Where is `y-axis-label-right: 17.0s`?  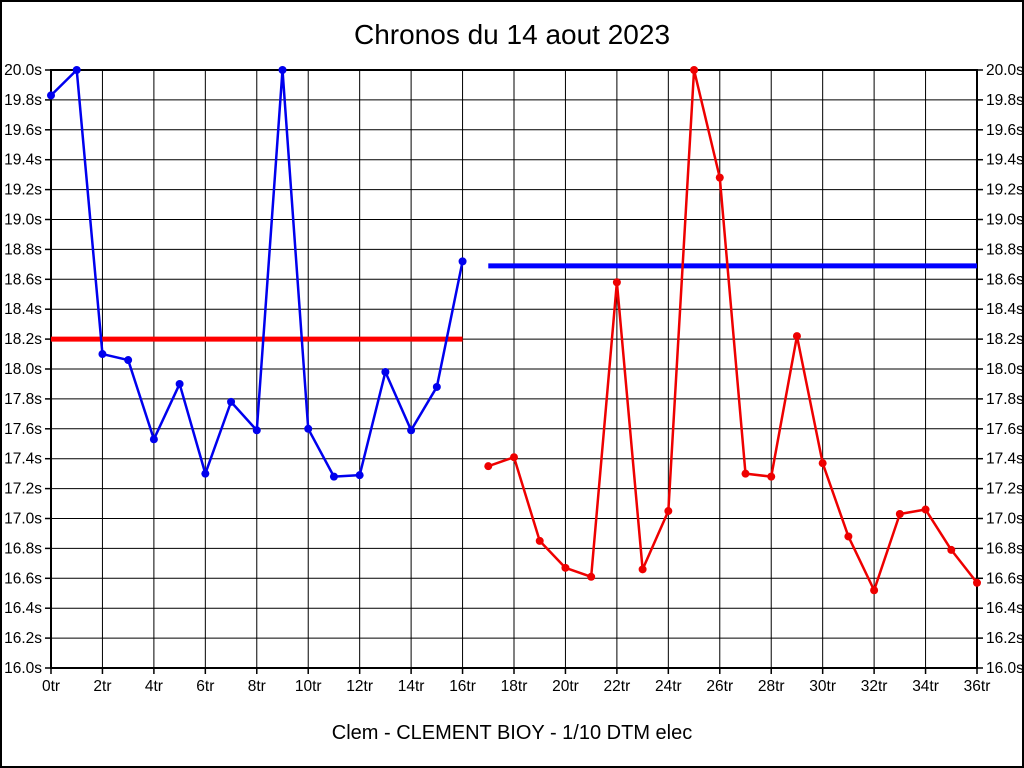 y-axis-label-right: 17.0s is located at coordinates (1005, 519).